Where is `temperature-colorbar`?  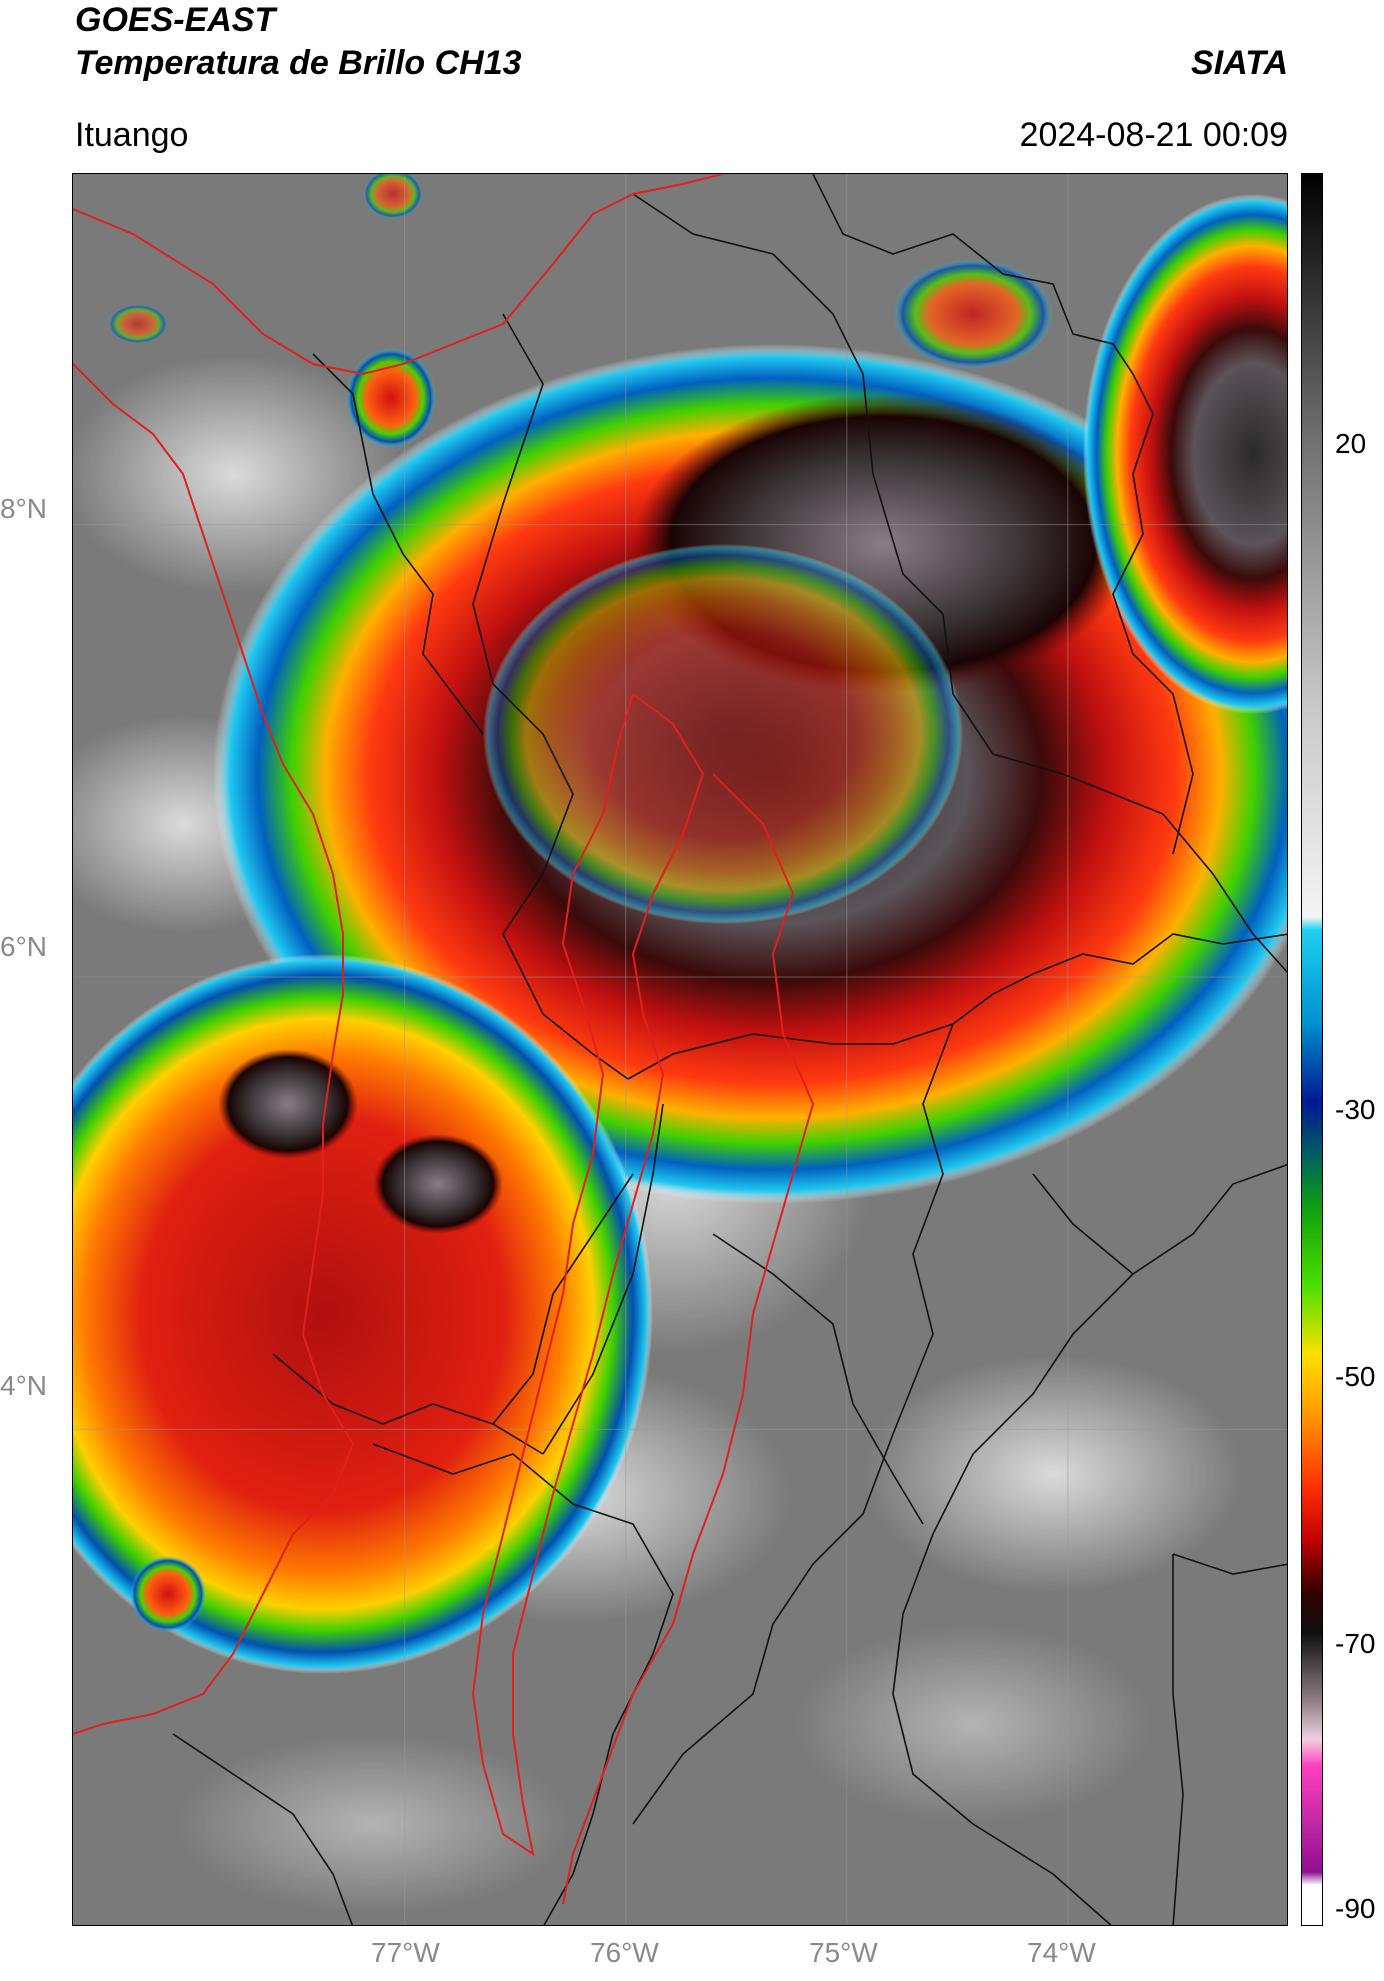 temperature-colorbar is located at coordinates (1312, 1049).